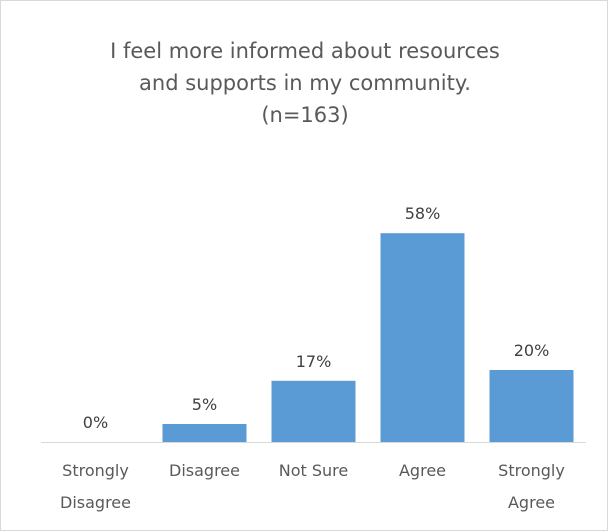 The height and width of the screenshot is (531, 608). What do you see at coordinates (204, 470) in the screenshot?
I see `x-tick-label-disagree: Disagree` at bounding box center [204, 470].